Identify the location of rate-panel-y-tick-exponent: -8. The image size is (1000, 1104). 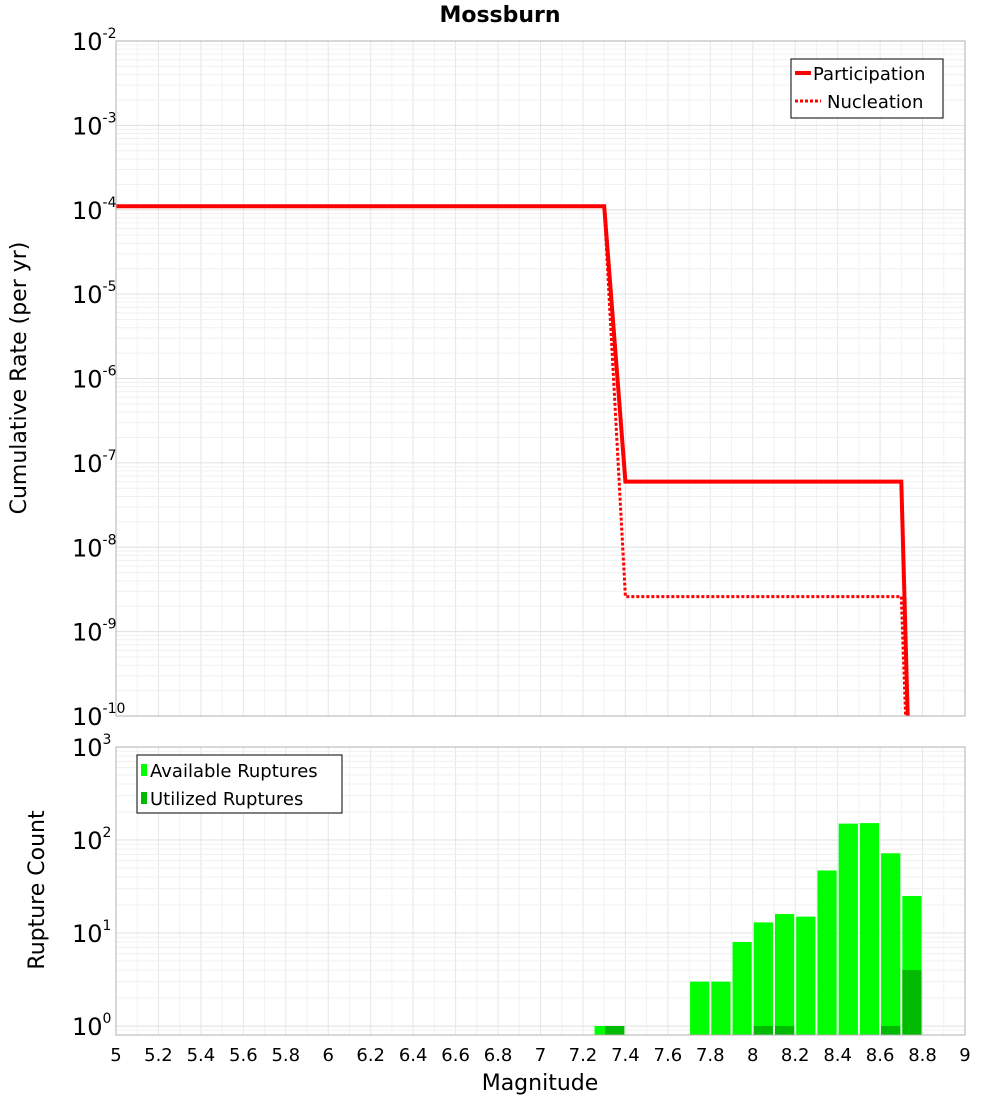
(110, 540).